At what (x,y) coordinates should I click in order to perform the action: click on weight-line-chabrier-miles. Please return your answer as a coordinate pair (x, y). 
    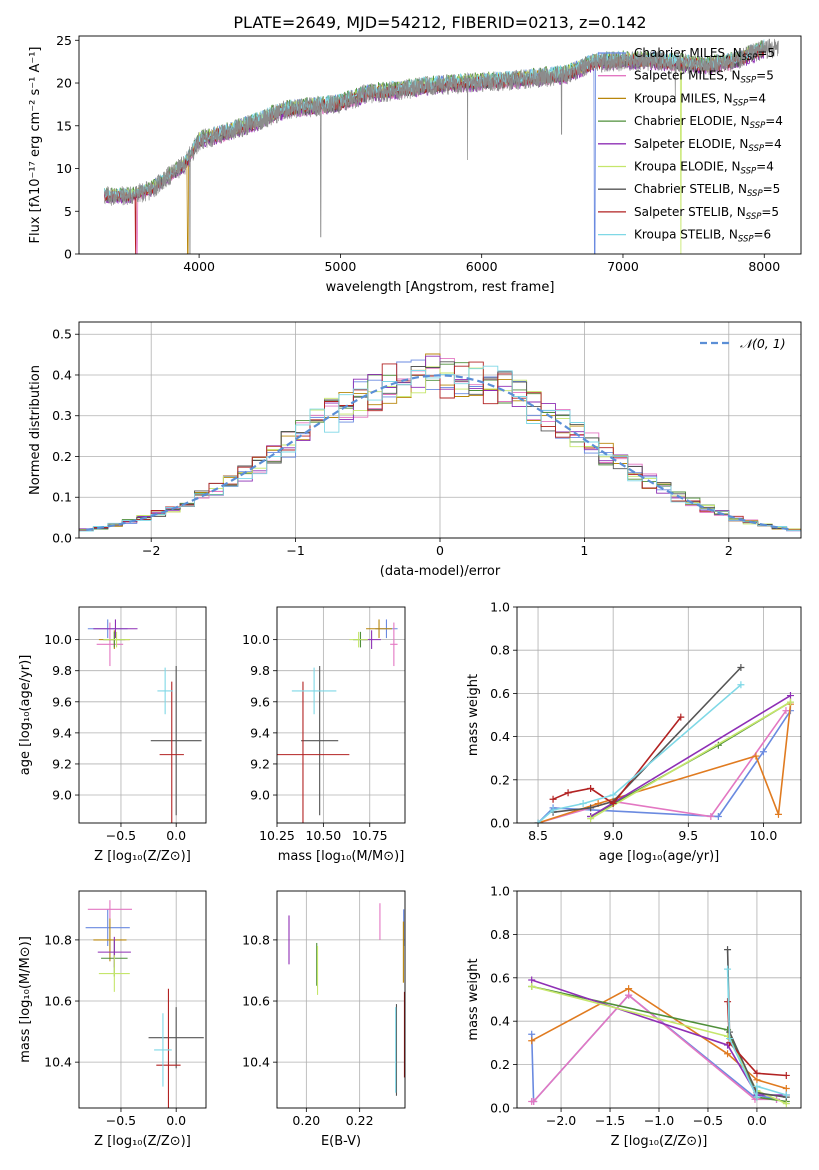
    Looking at the image, I should click on (664, 766).